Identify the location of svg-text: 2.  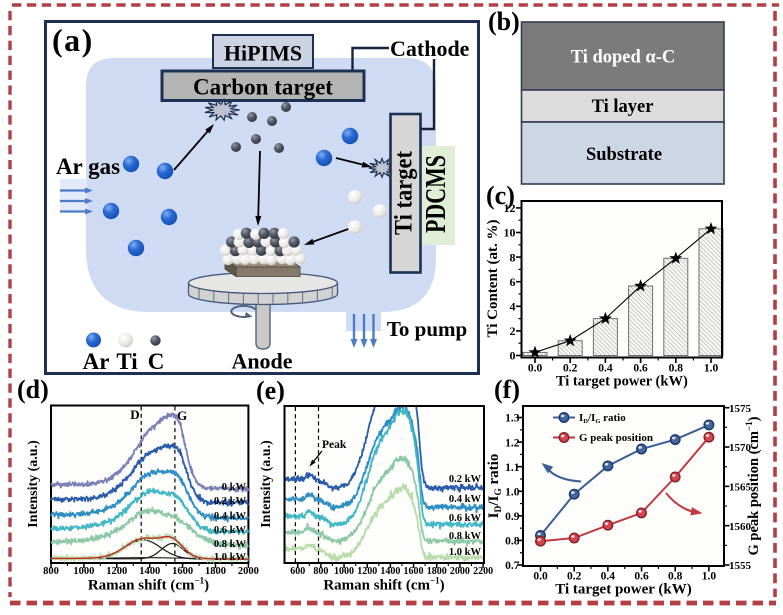
(513, 331).